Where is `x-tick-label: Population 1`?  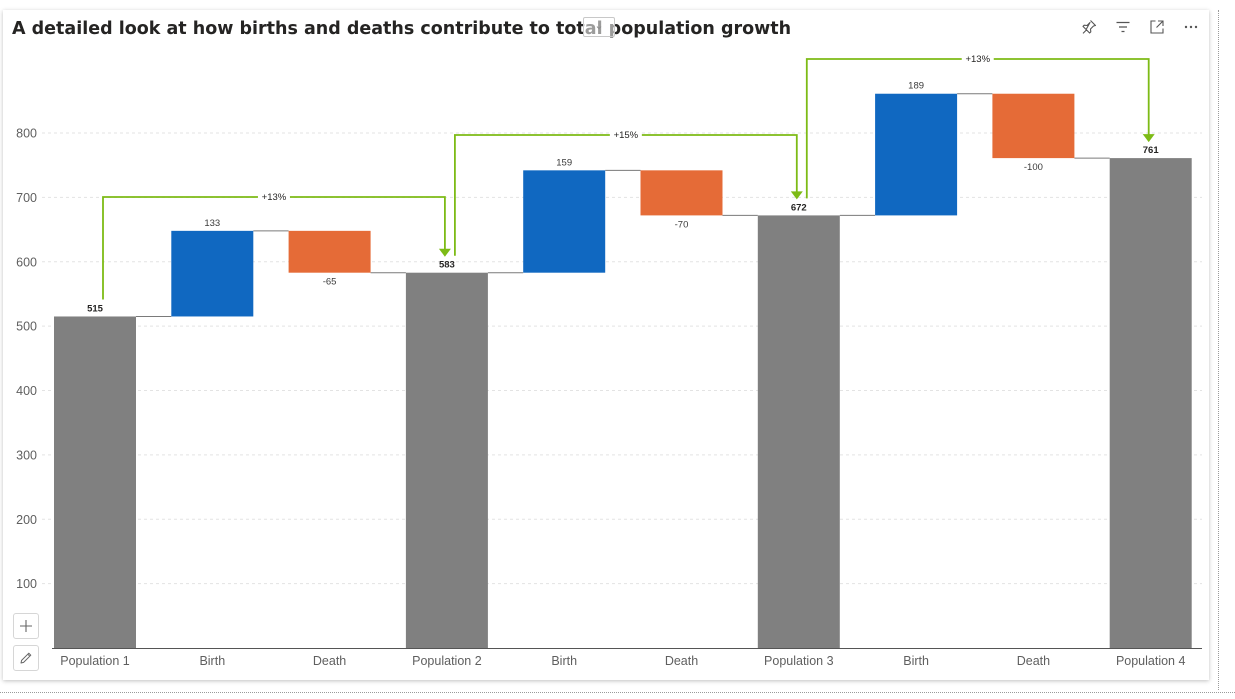 x-tick-label: Population 1 is located at coordinates (95, 661).